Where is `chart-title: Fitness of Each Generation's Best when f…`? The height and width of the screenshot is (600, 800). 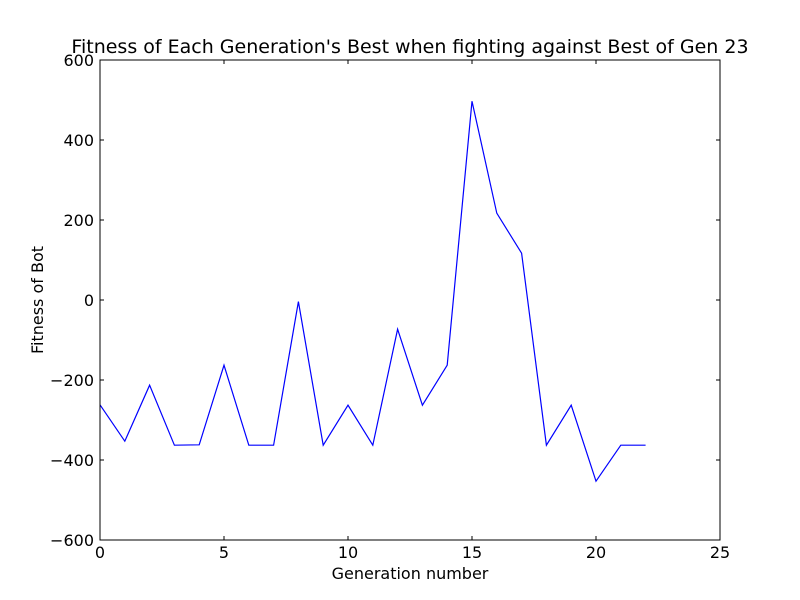 chart-title: Fitness of Each Generation's Best when f… is located at coordinates (409, 47).